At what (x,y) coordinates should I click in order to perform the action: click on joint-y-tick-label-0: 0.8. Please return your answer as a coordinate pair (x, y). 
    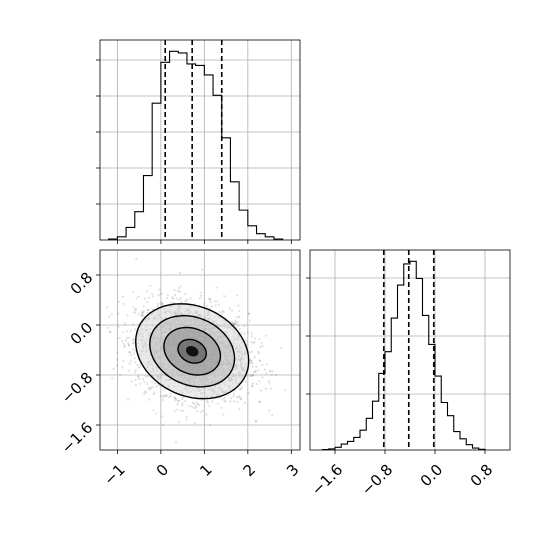
    Looking at the image, I should click on (82, 284).